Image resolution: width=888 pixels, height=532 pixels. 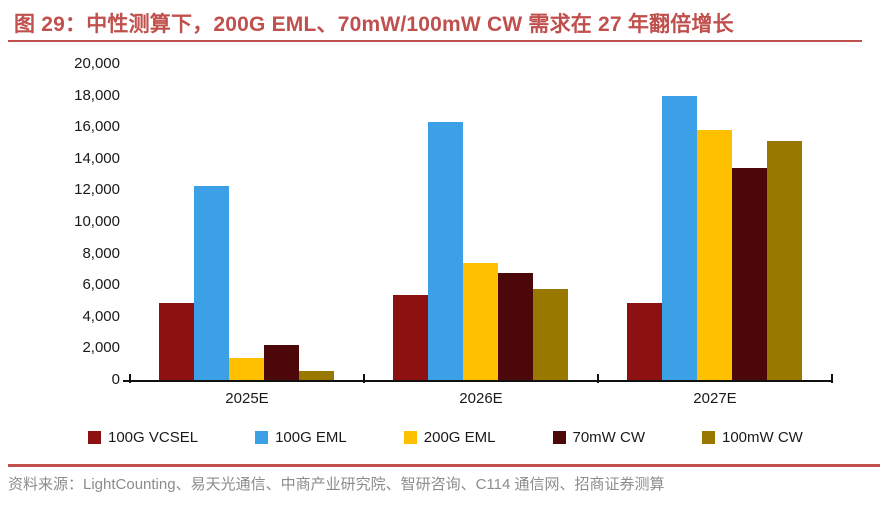 I want to click on bar-70mw-cw-2025e, so click(x=282, y=362).